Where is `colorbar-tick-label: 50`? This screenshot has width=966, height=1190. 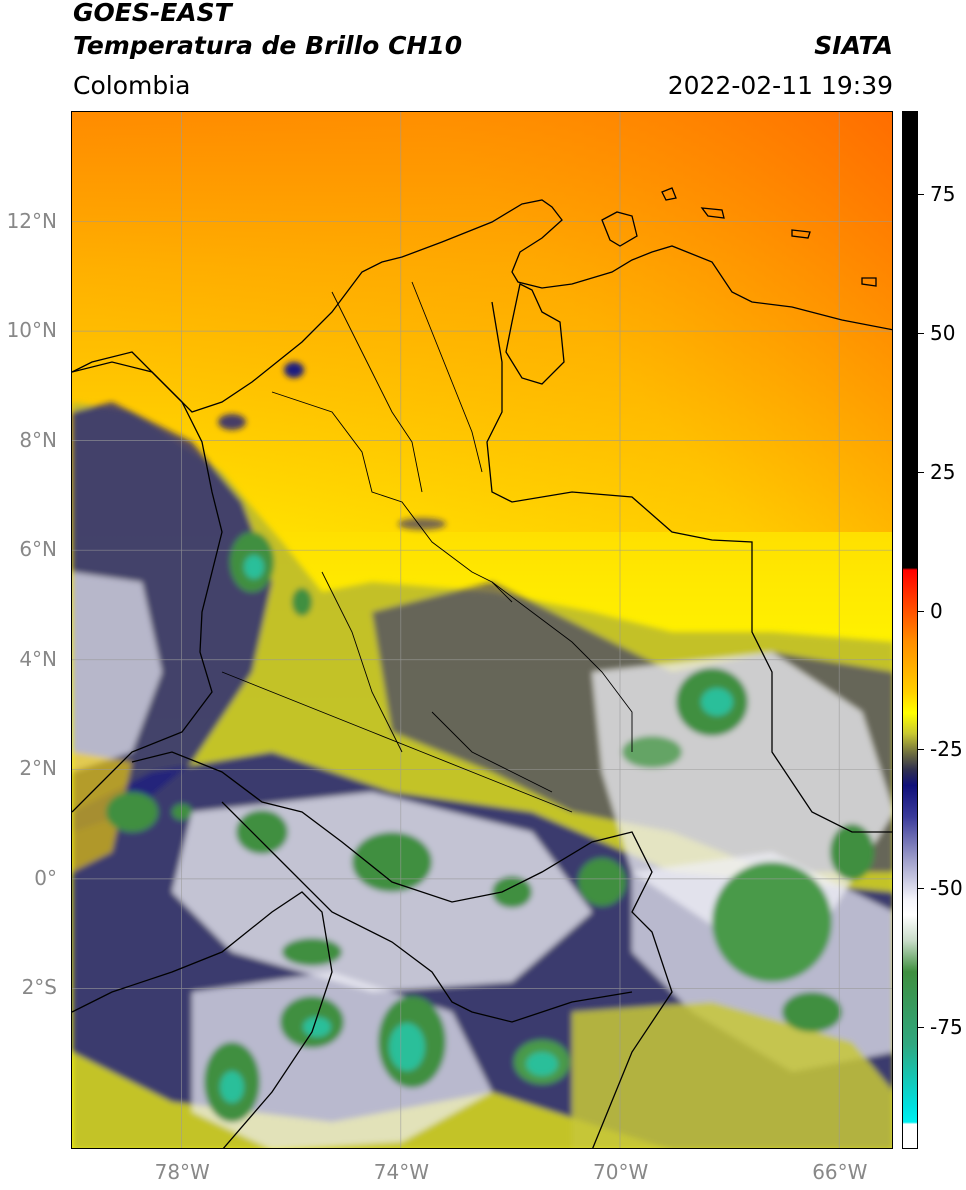
colorbar-tick-label: 50 is located at coordinates (943, 333).